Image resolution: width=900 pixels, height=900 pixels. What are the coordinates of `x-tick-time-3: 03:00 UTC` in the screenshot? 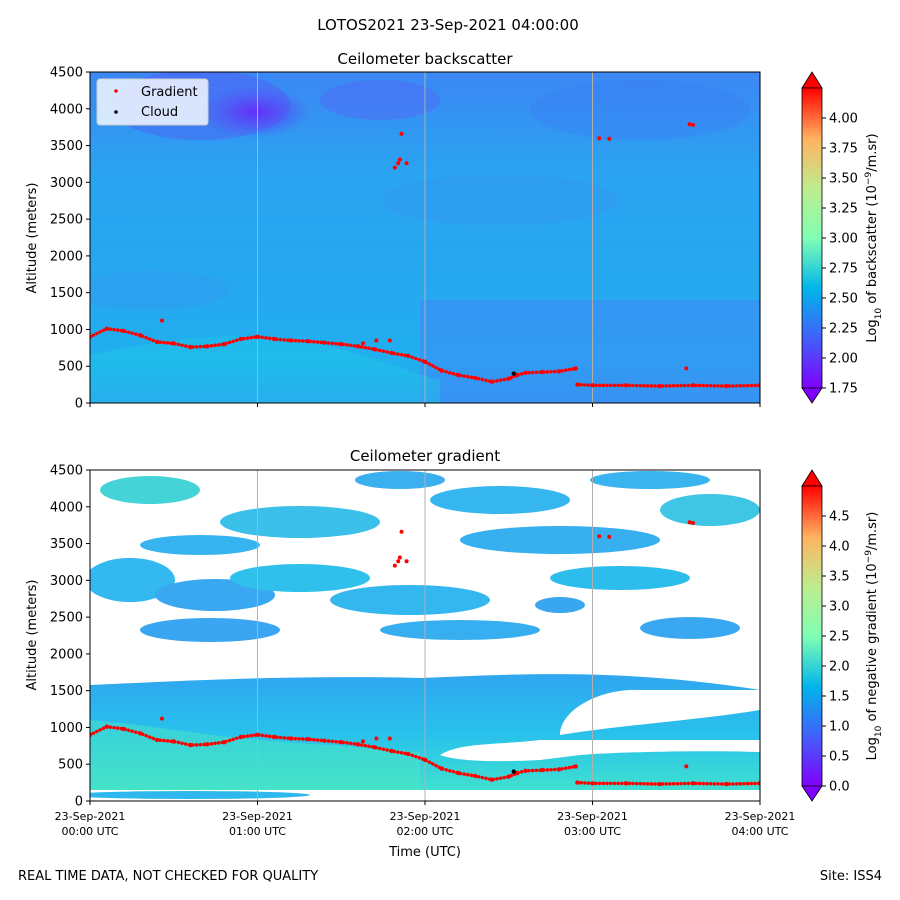 It's located at (592, 831).